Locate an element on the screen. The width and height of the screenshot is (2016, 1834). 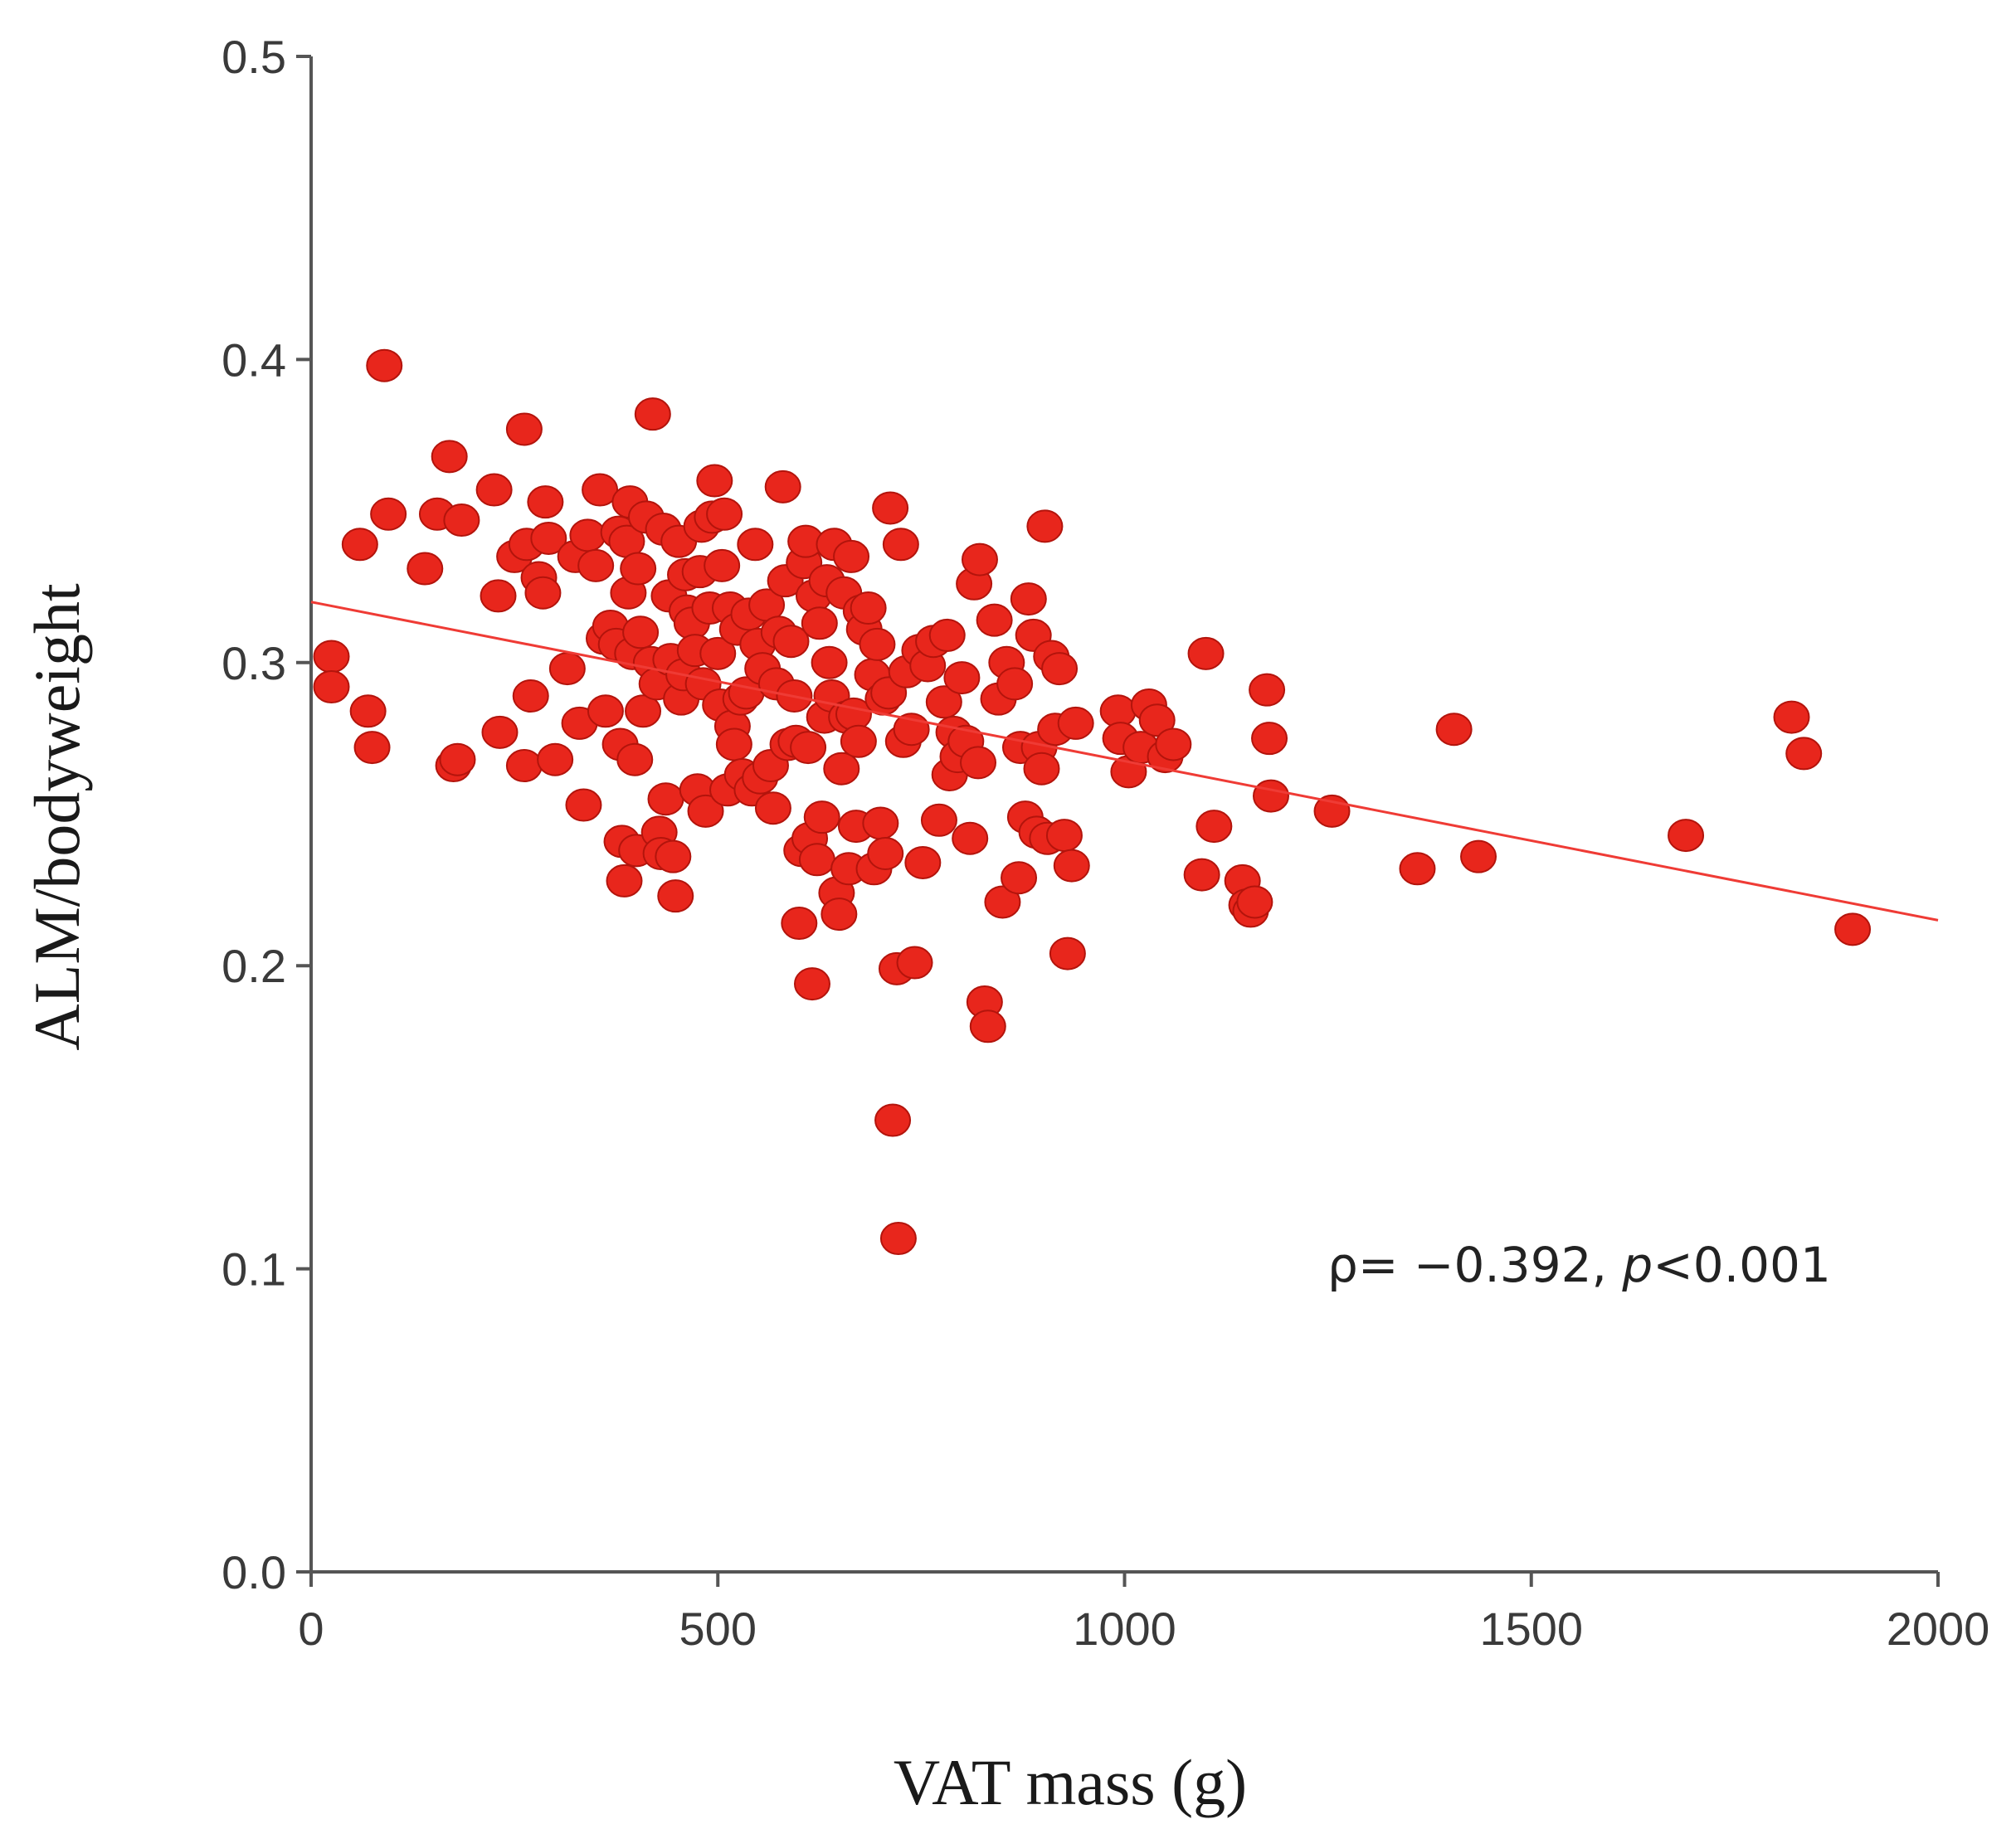
y-tick-label-5: 0.5 is located at coordinates (254, 57).